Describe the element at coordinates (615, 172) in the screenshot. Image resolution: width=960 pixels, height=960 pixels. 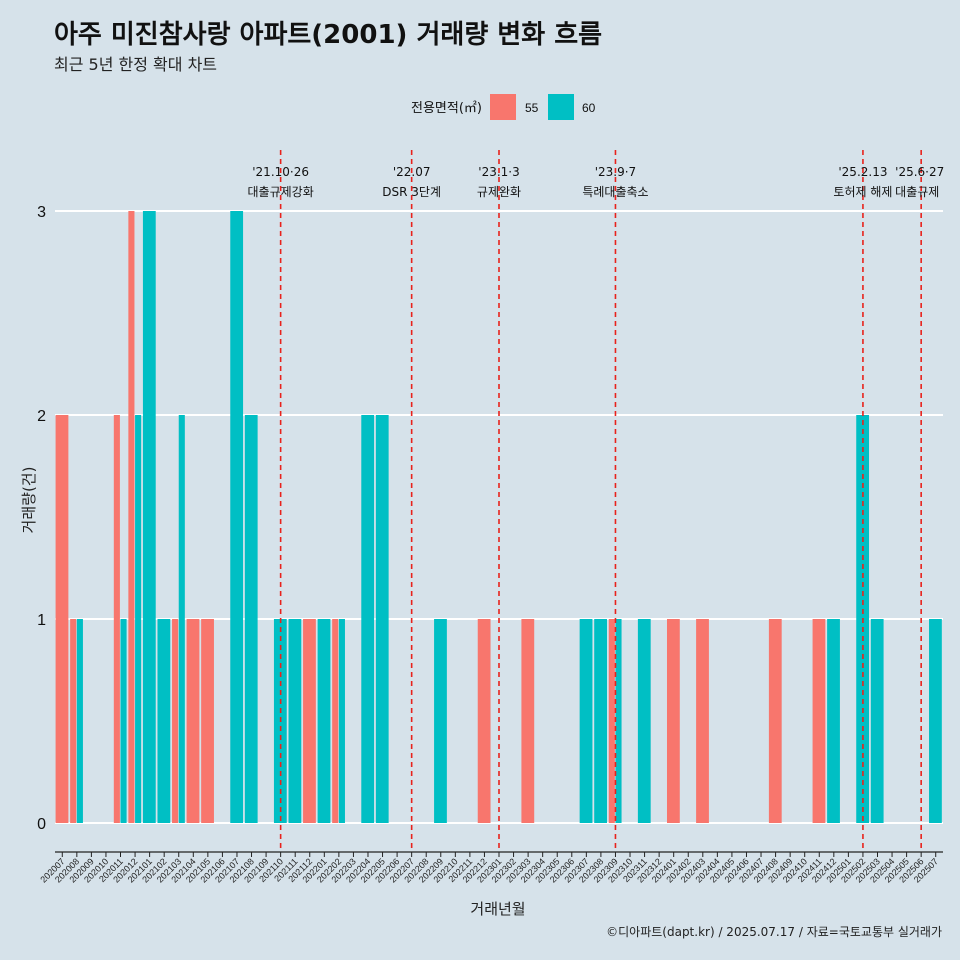
I see `event-date-202309: '23.9·7` at that location.